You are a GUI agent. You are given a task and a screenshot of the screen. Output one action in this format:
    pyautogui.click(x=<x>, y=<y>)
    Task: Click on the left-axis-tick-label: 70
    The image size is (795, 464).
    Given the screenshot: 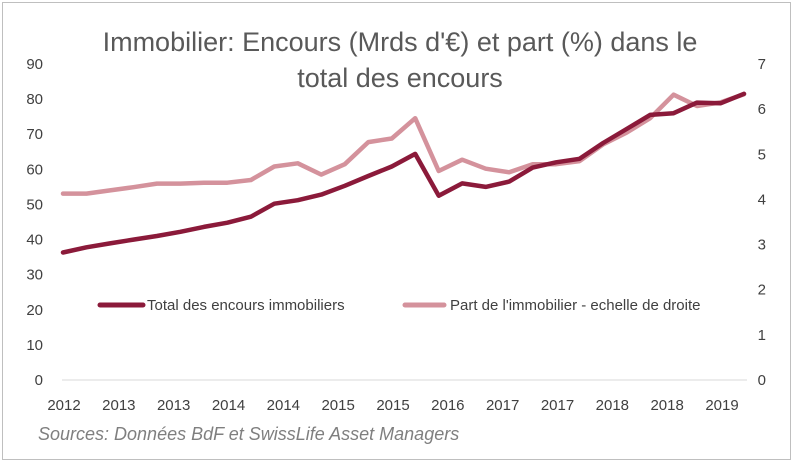 What is the action you would take?
    pyautogui.click(x=34, y=134)
    